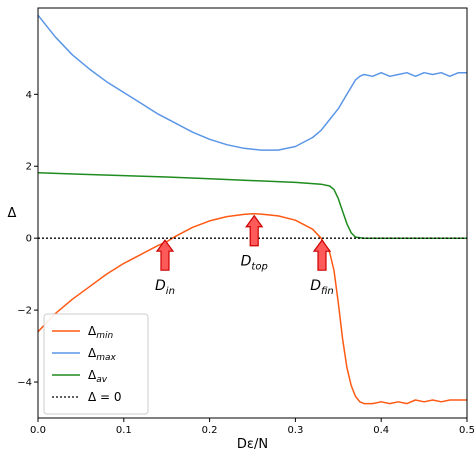  What do you see at coordinates (24, 383) in the screenshot?
I see `y-tick-label: −4` at bounding box center [24, 383].